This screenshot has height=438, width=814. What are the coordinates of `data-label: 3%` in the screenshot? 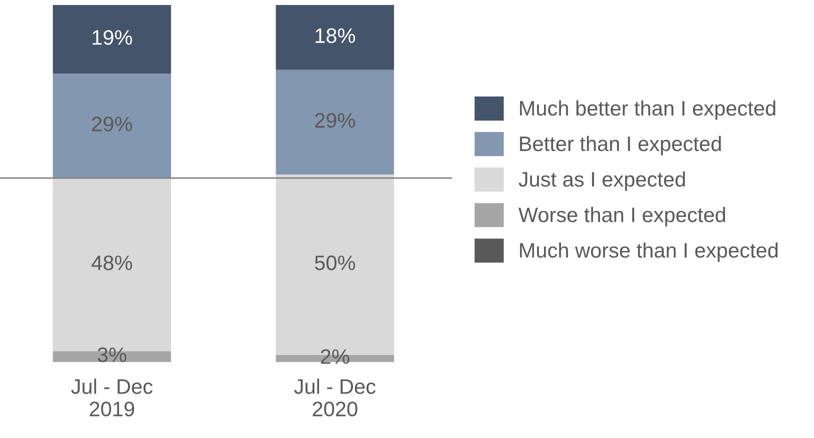 It's located at (112, 354).